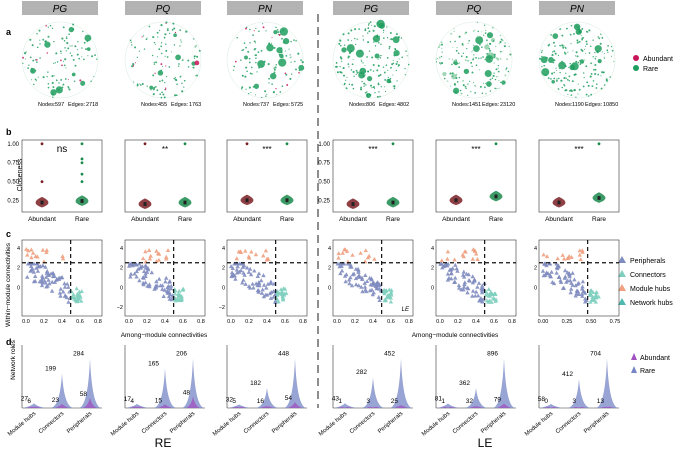 The image size is (685, 469). I want to click on zipi-xtick: 0.0, so click(231, 322).